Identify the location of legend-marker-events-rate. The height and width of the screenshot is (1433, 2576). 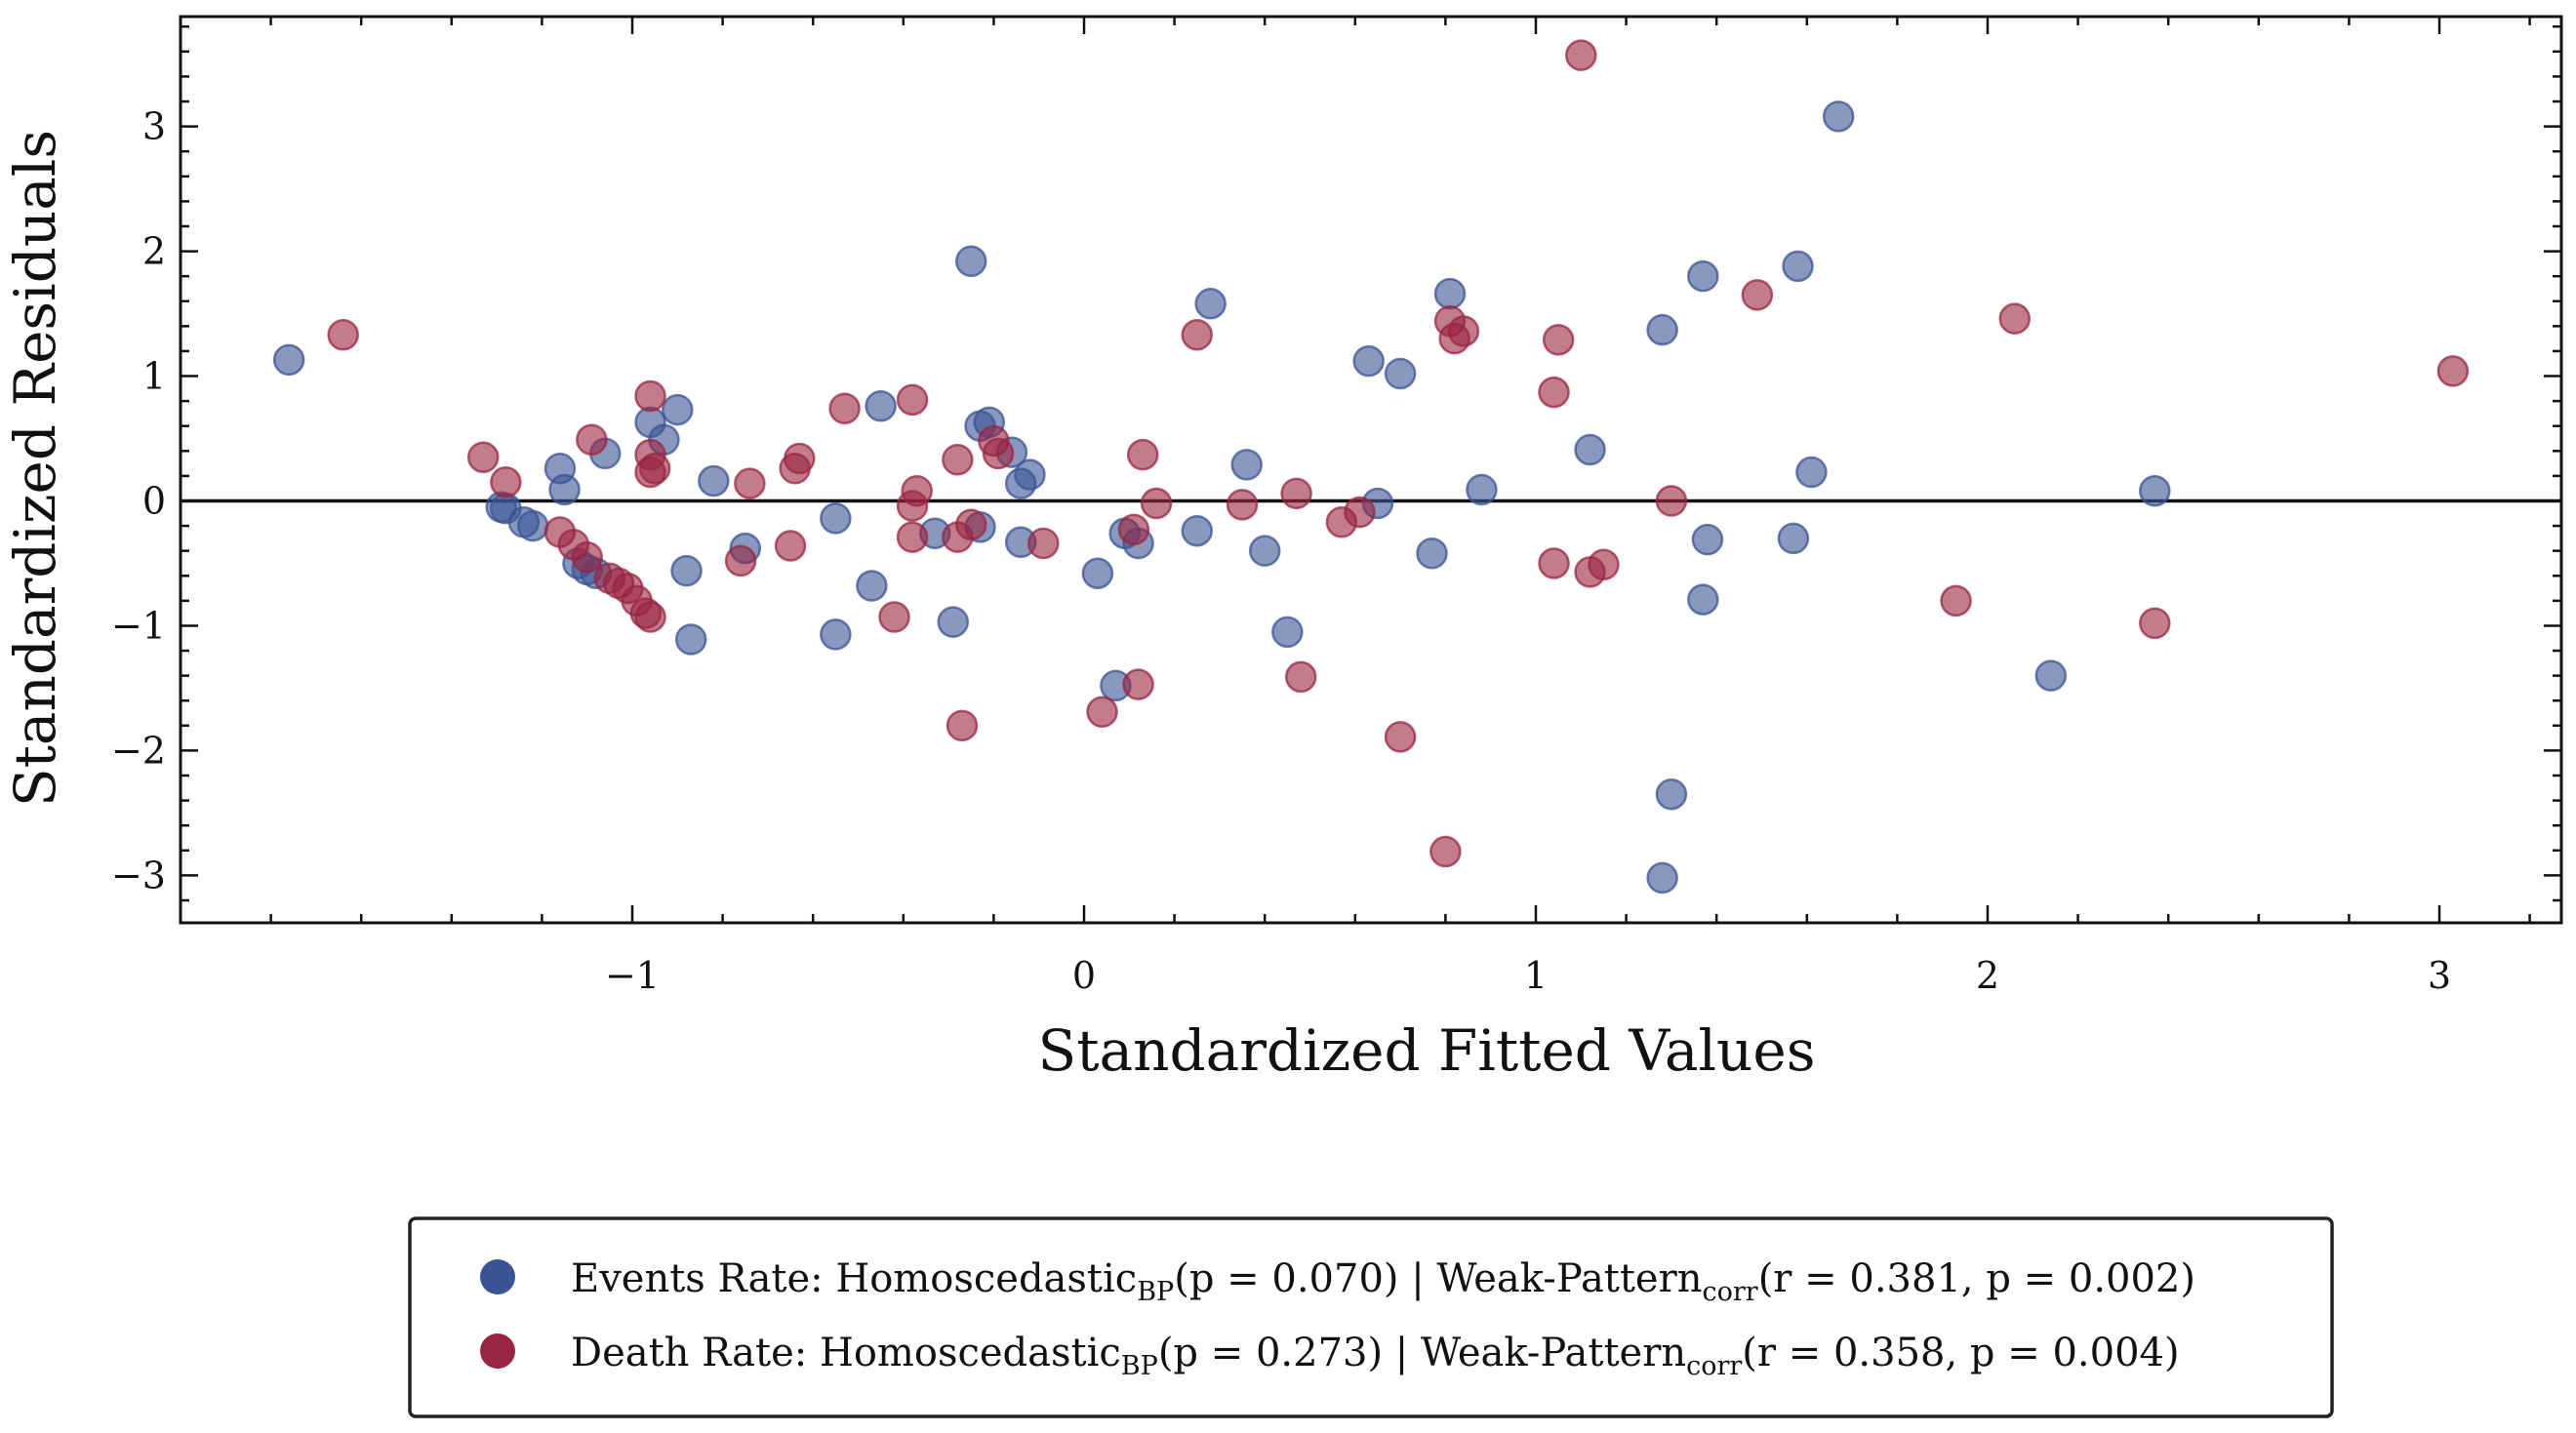
(497, 1276).